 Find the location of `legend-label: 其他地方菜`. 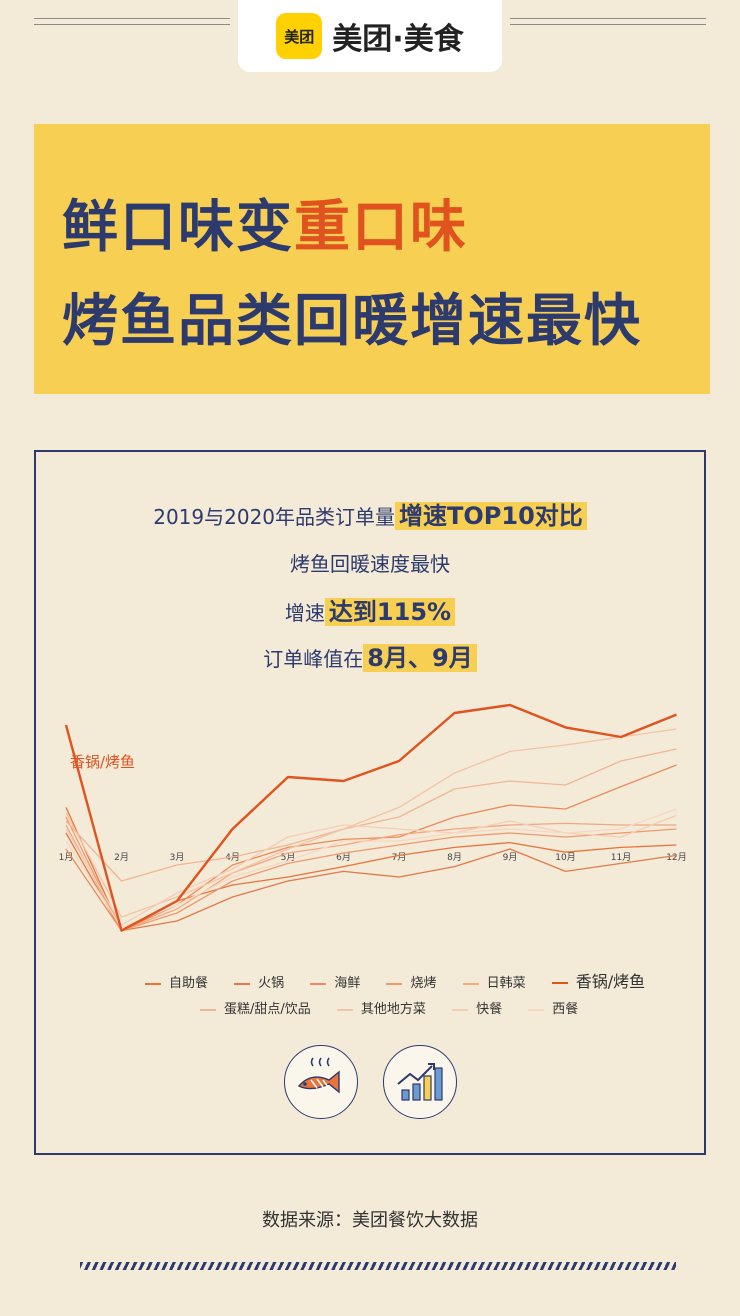

legend-label: 其他地方菜 is located at coordinates (393, 1009).